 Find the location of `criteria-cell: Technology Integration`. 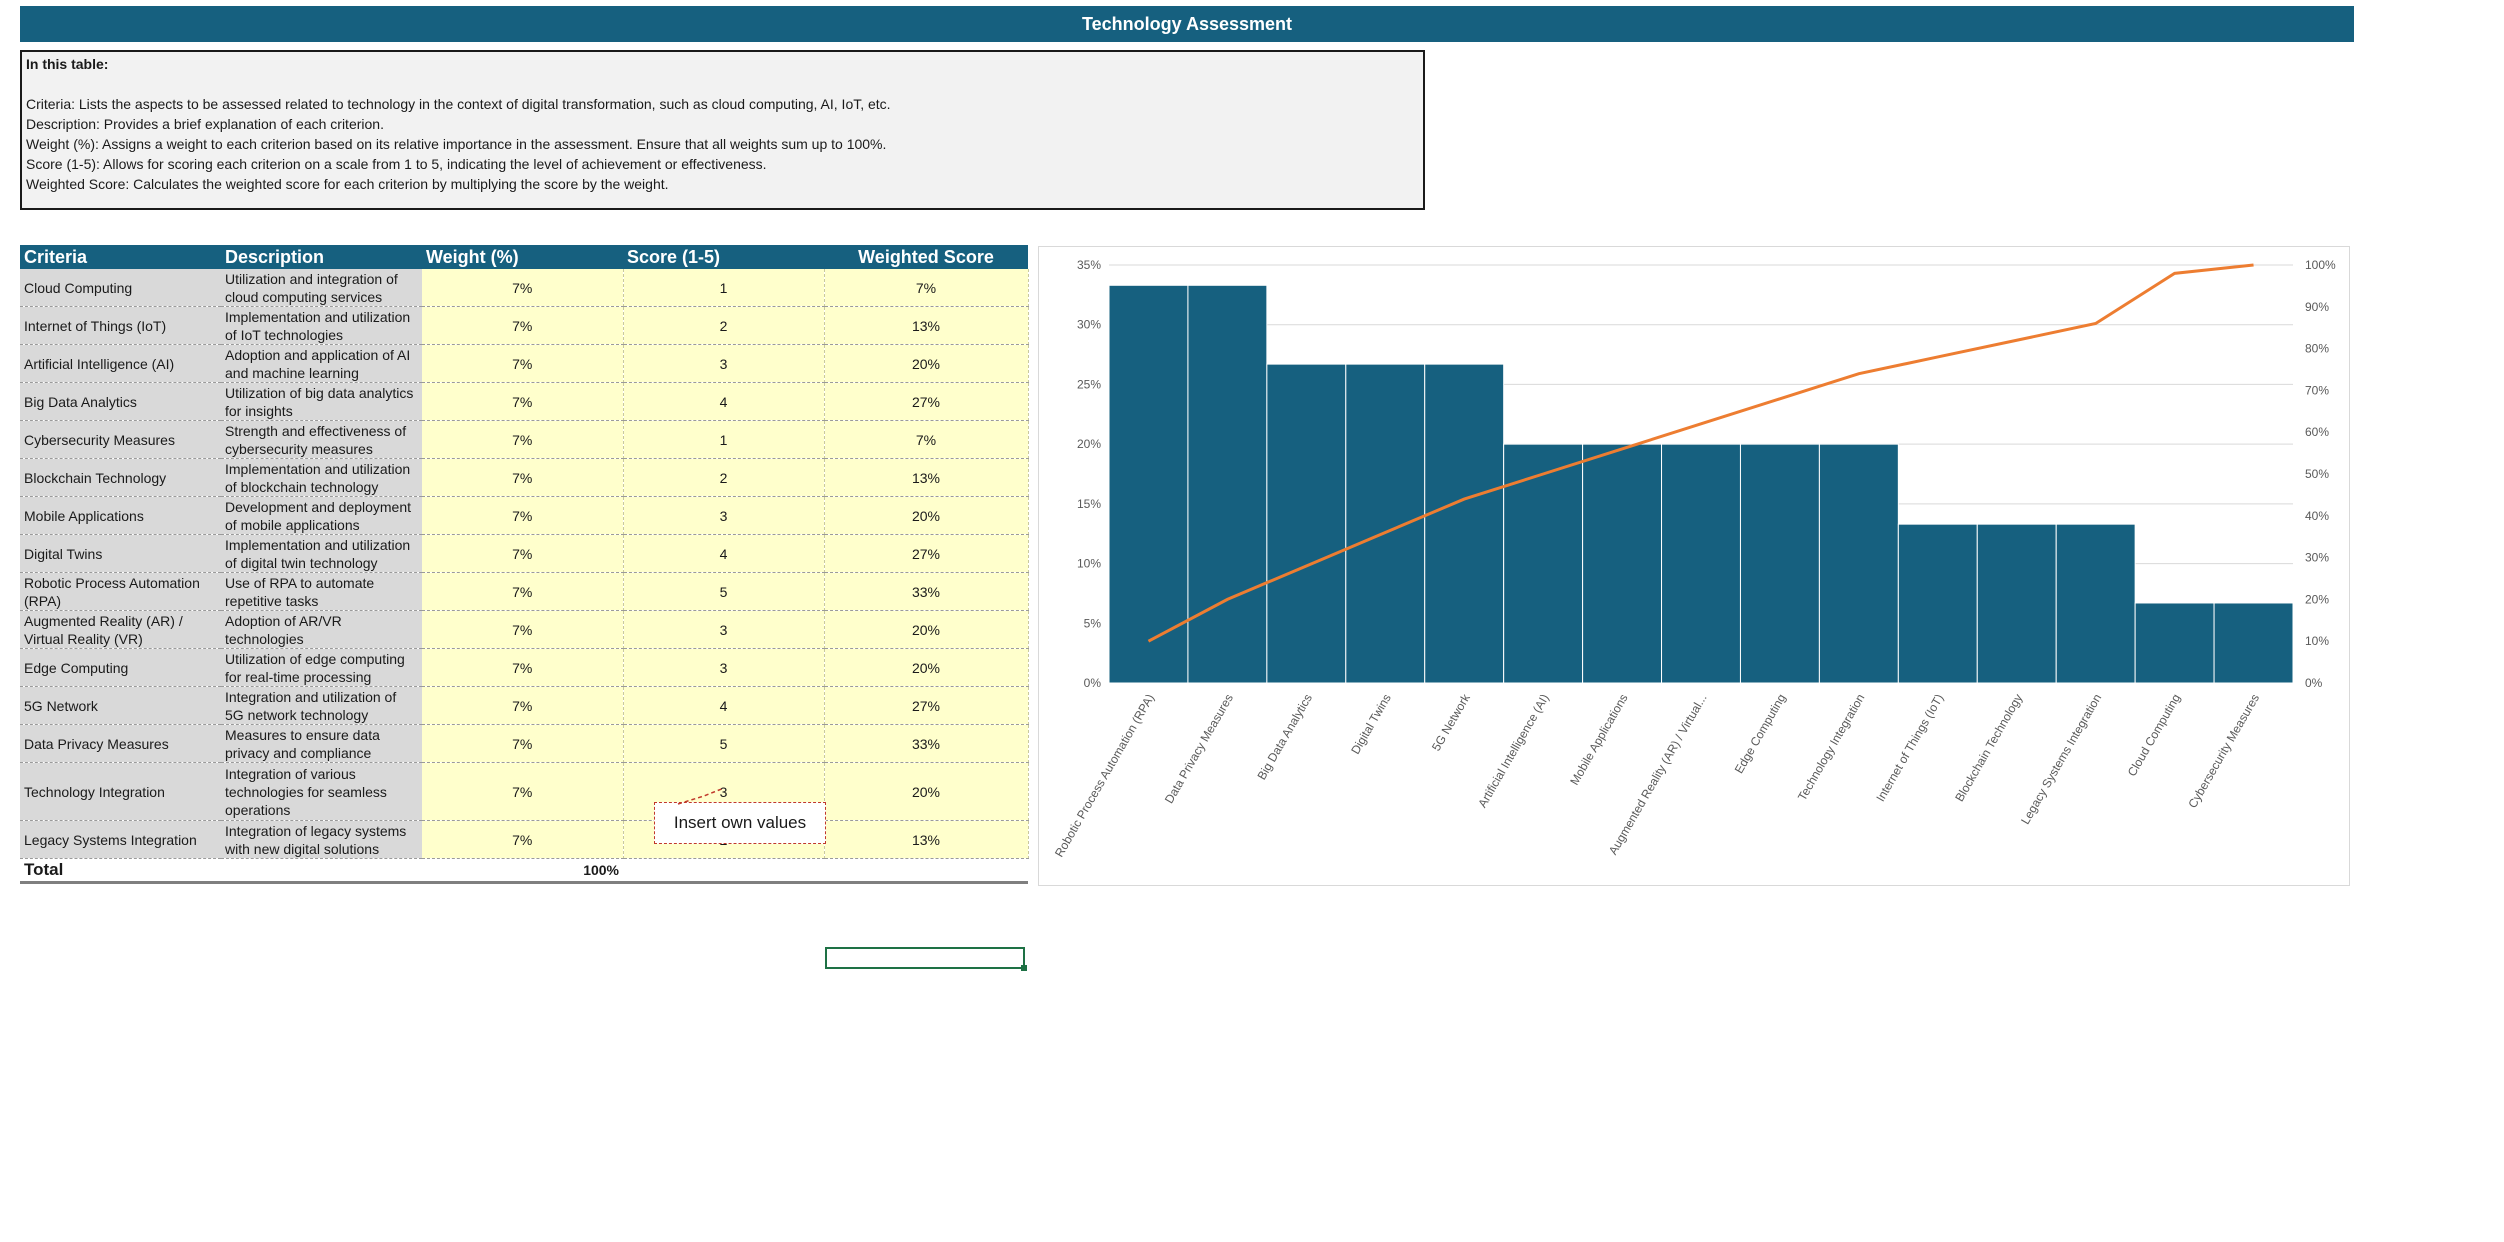

criteria-cell: Technology Integration is located at coordinates (120, 791).